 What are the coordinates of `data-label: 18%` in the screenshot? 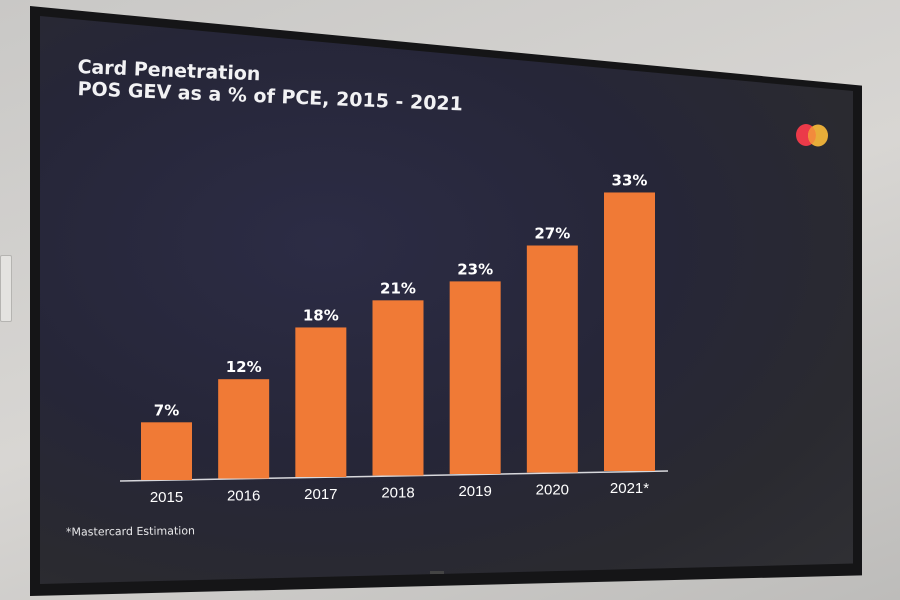 It's located at (321, 315).